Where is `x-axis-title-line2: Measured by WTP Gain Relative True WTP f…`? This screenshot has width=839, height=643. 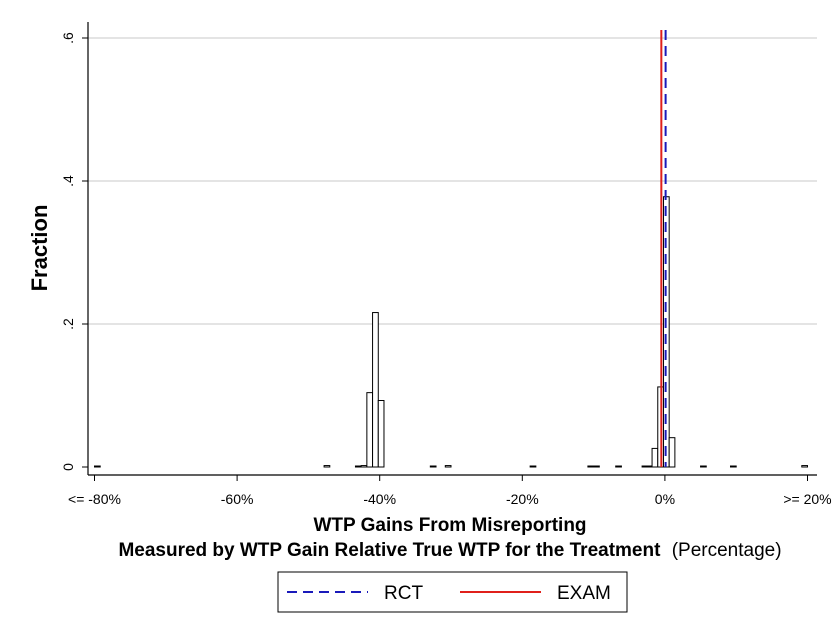 x-axis-title-line2: Measured by WTP Gain Relative True WTP f… is located at coordinates (449, 550).